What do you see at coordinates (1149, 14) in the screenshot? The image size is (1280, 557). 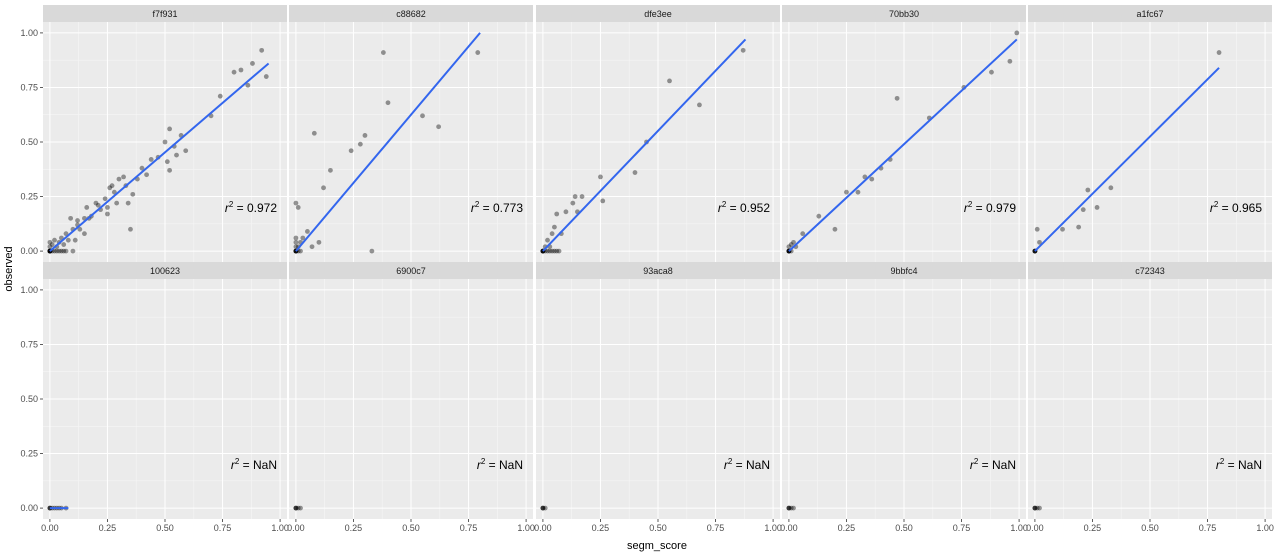 I see `facet-strip-label: a1fc67` at bounding box center [1149, 14].